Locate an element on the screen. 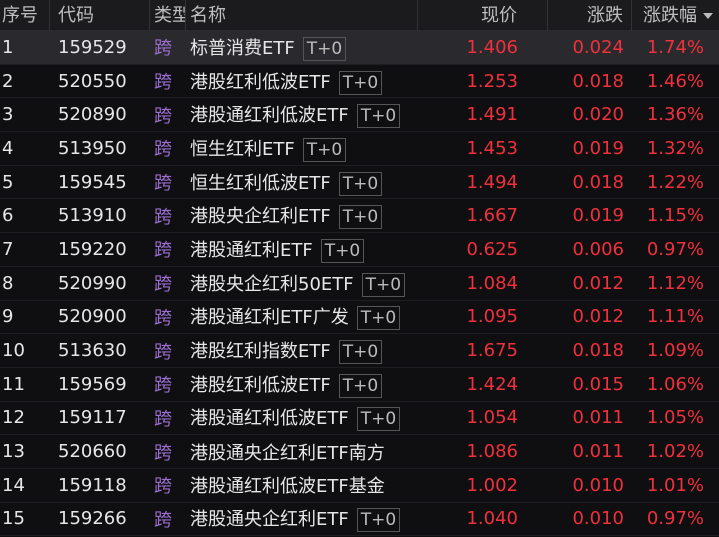 This screenshot has height=537, width=719. row-price-text: 1.491 is located at coordinates (492, 115).